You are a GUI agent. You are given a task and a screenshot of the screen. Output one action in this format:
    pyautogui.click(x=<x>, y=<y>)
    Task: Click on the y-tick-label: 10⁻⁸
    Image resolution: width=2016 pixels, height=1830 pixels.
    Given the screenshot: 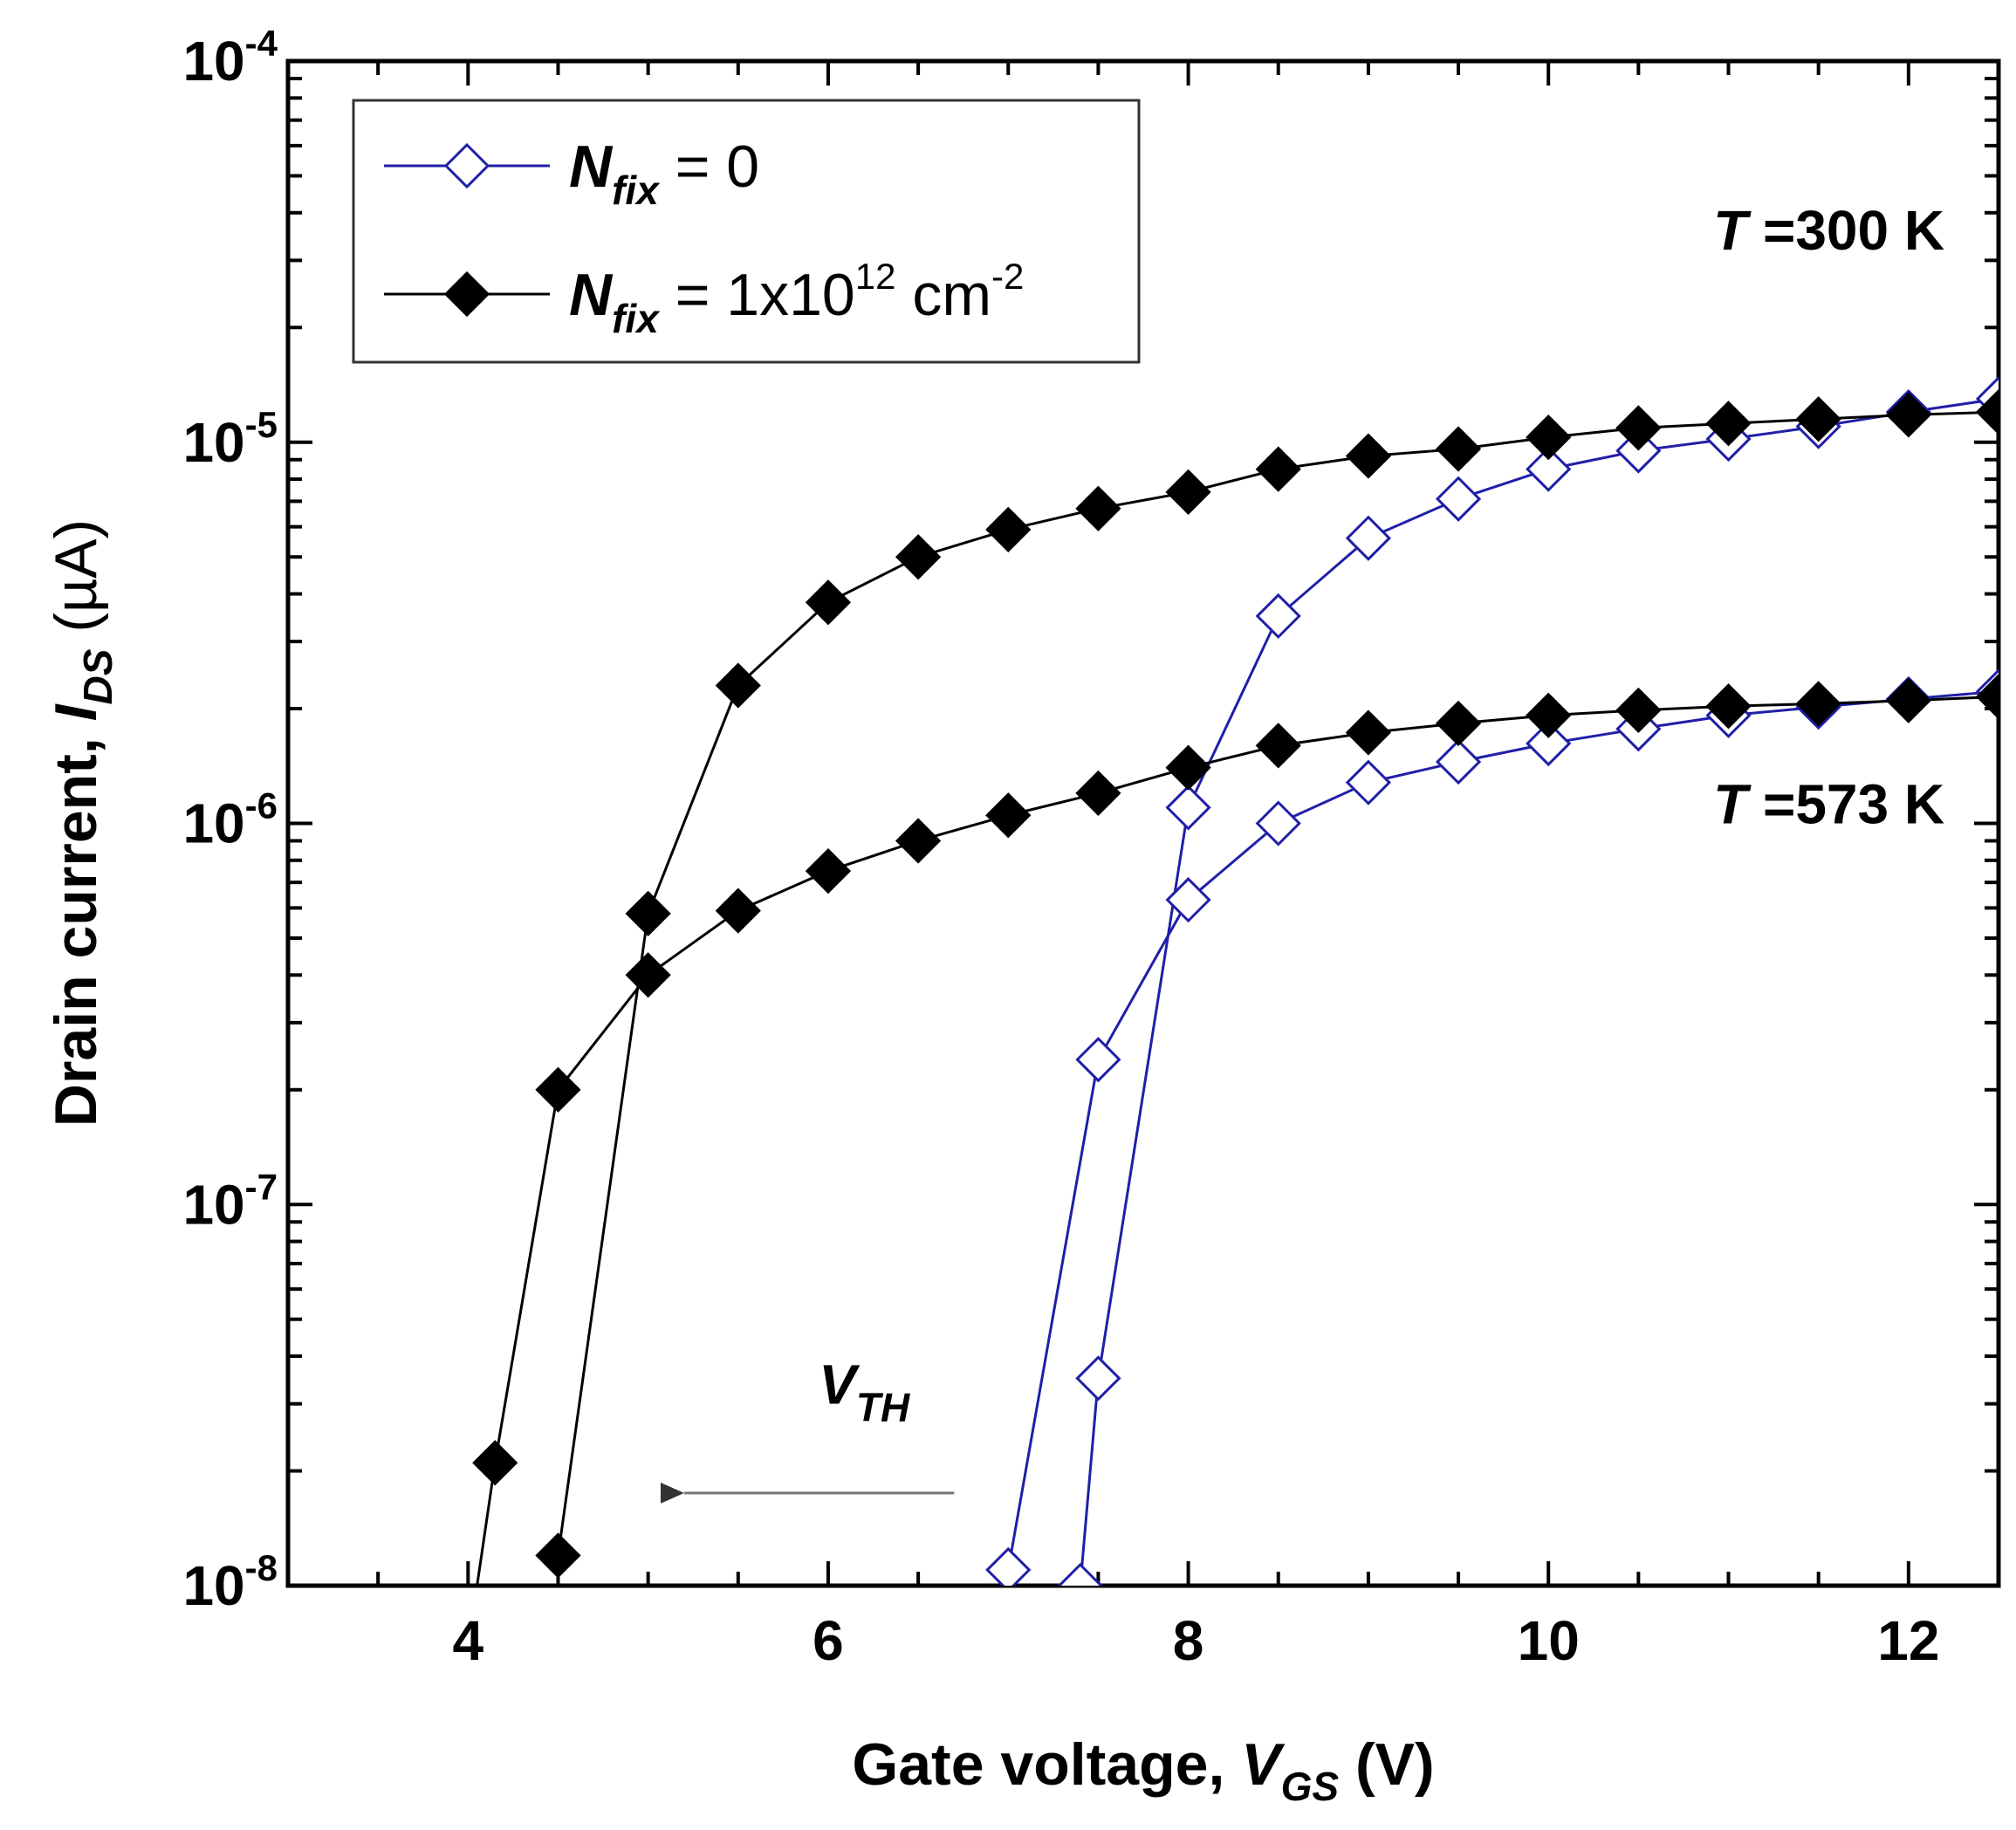 What is the action you would take?
    pyautogui.click(x=230, y=1582)
    